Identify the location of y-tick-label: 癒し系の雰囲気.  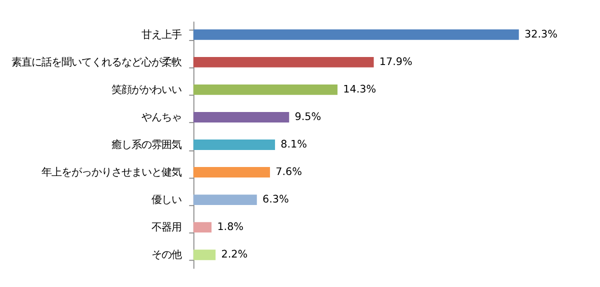
(147, 145).